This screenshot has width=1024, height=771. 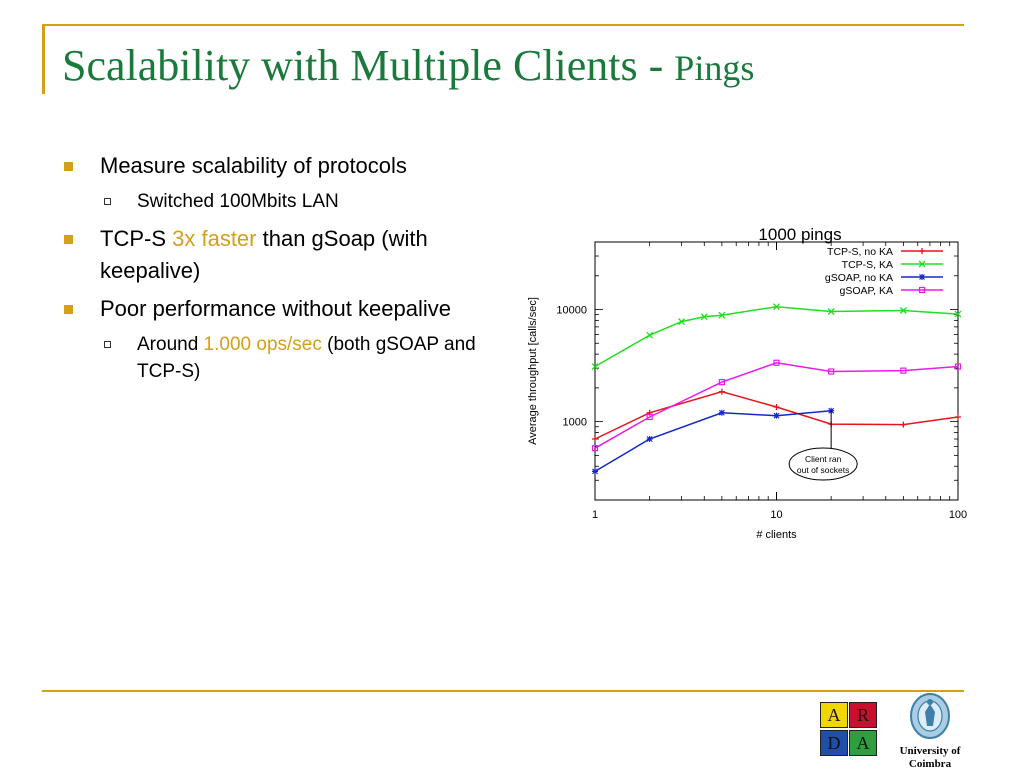 What do you see at coordinates (503, 691) in the screenshot?
I see `footer-rule` at bounding box center [503, 691].